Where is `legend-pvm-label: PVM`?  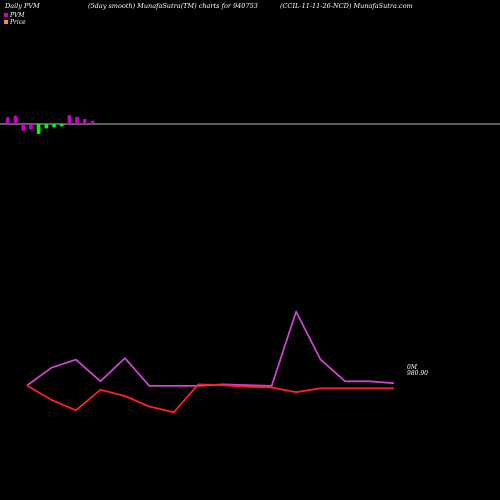
legend-pvm-label: PVM is located at coordinates (17, 15).